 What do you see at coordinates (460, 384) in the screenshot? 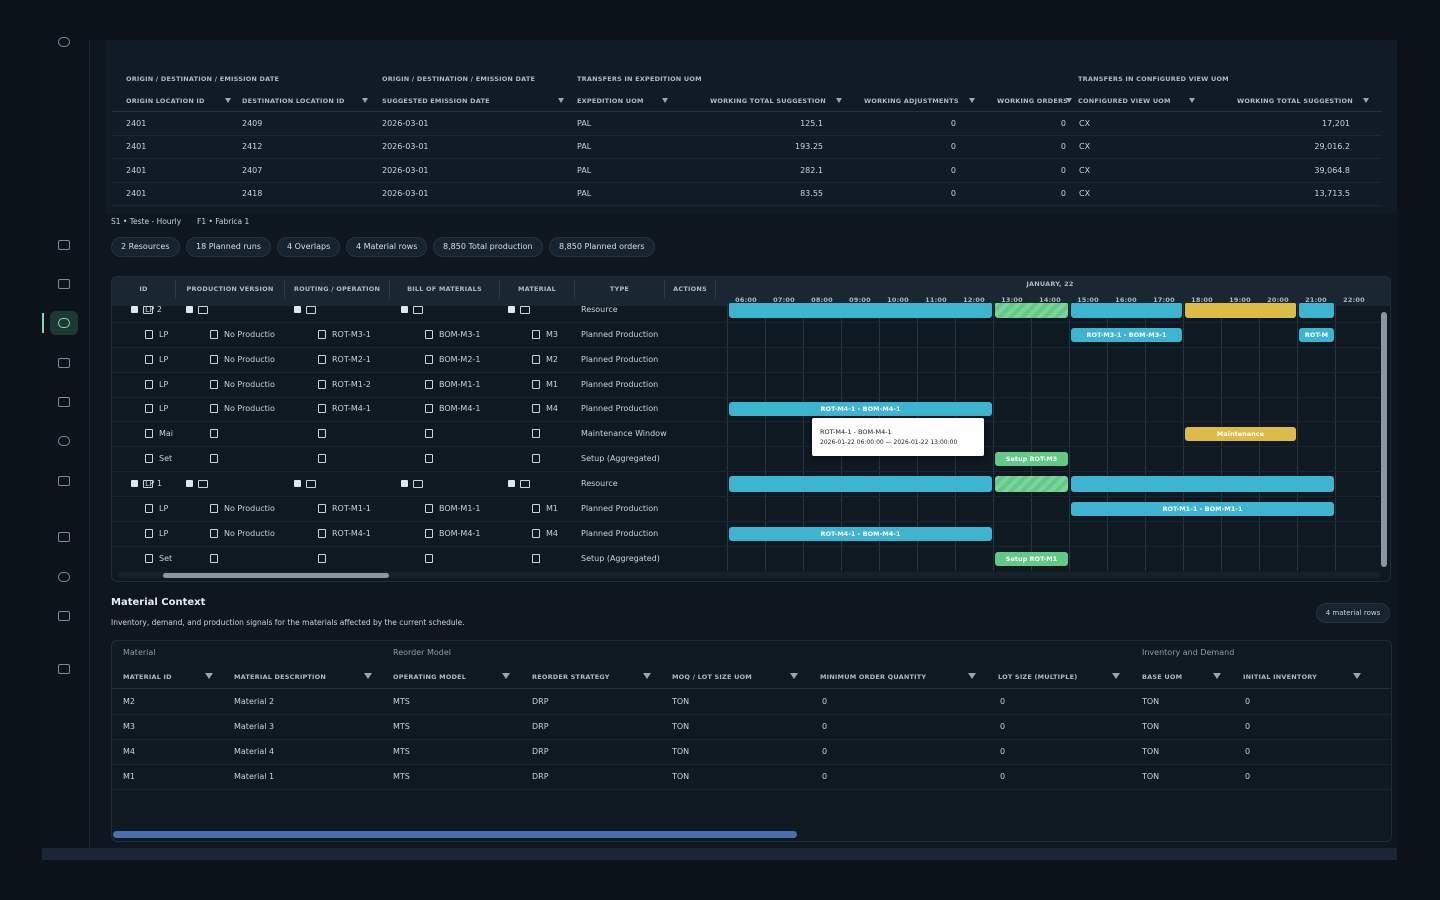
I see `cell: BOM-M1-1` at bounding box center [460, 384].